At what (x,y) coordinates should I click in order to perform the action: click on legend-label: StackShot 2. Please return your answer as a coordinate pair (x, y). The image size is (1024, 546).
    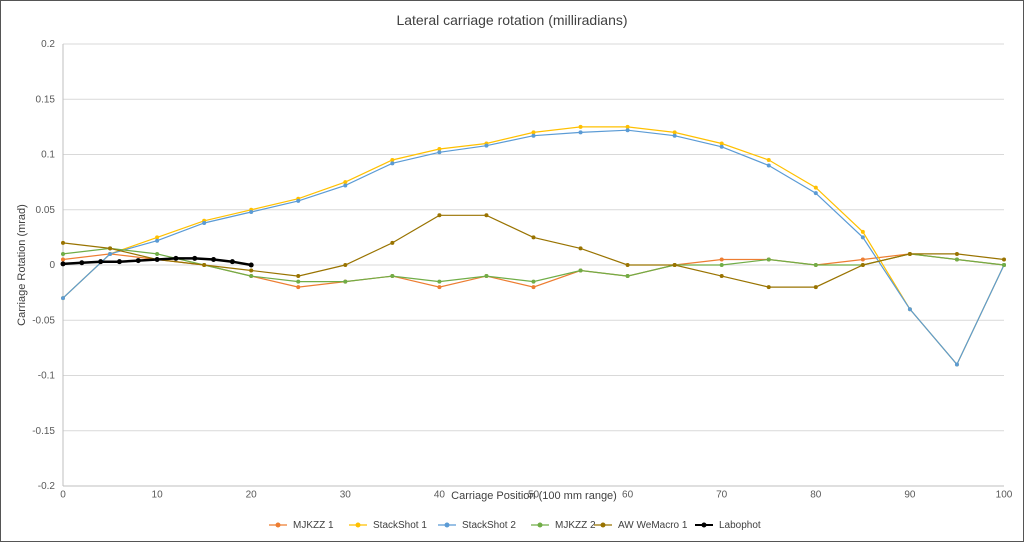
    Looking at the image, I should click on (489, 525).